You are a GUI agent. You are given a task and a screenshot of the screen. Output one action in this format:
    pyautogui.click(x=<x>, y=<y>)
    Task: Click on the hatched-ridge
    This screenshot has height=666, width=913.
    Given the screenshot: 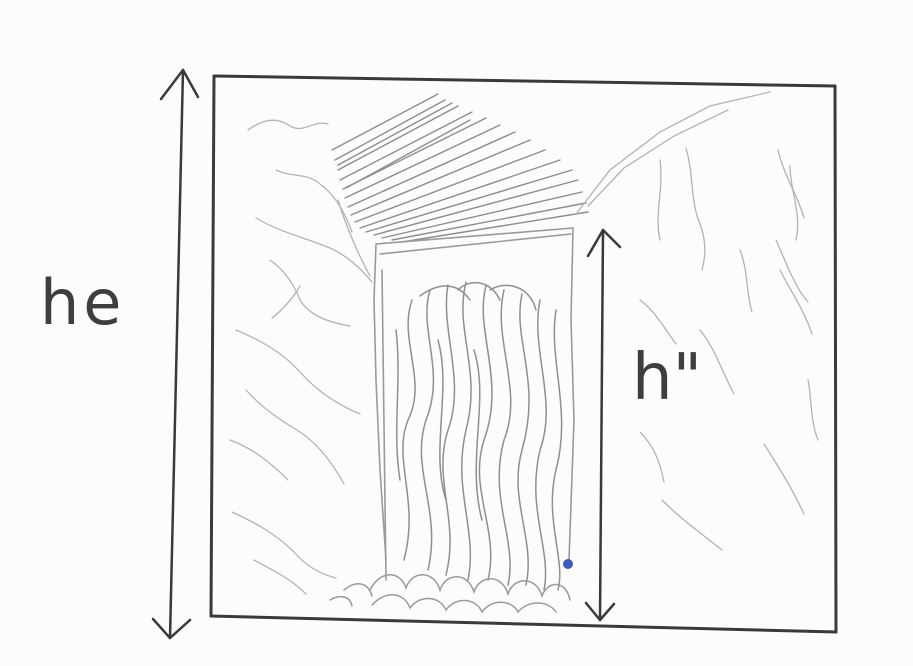 What is the action you would take?
    pyautogui.click(x=460, y=168)
    